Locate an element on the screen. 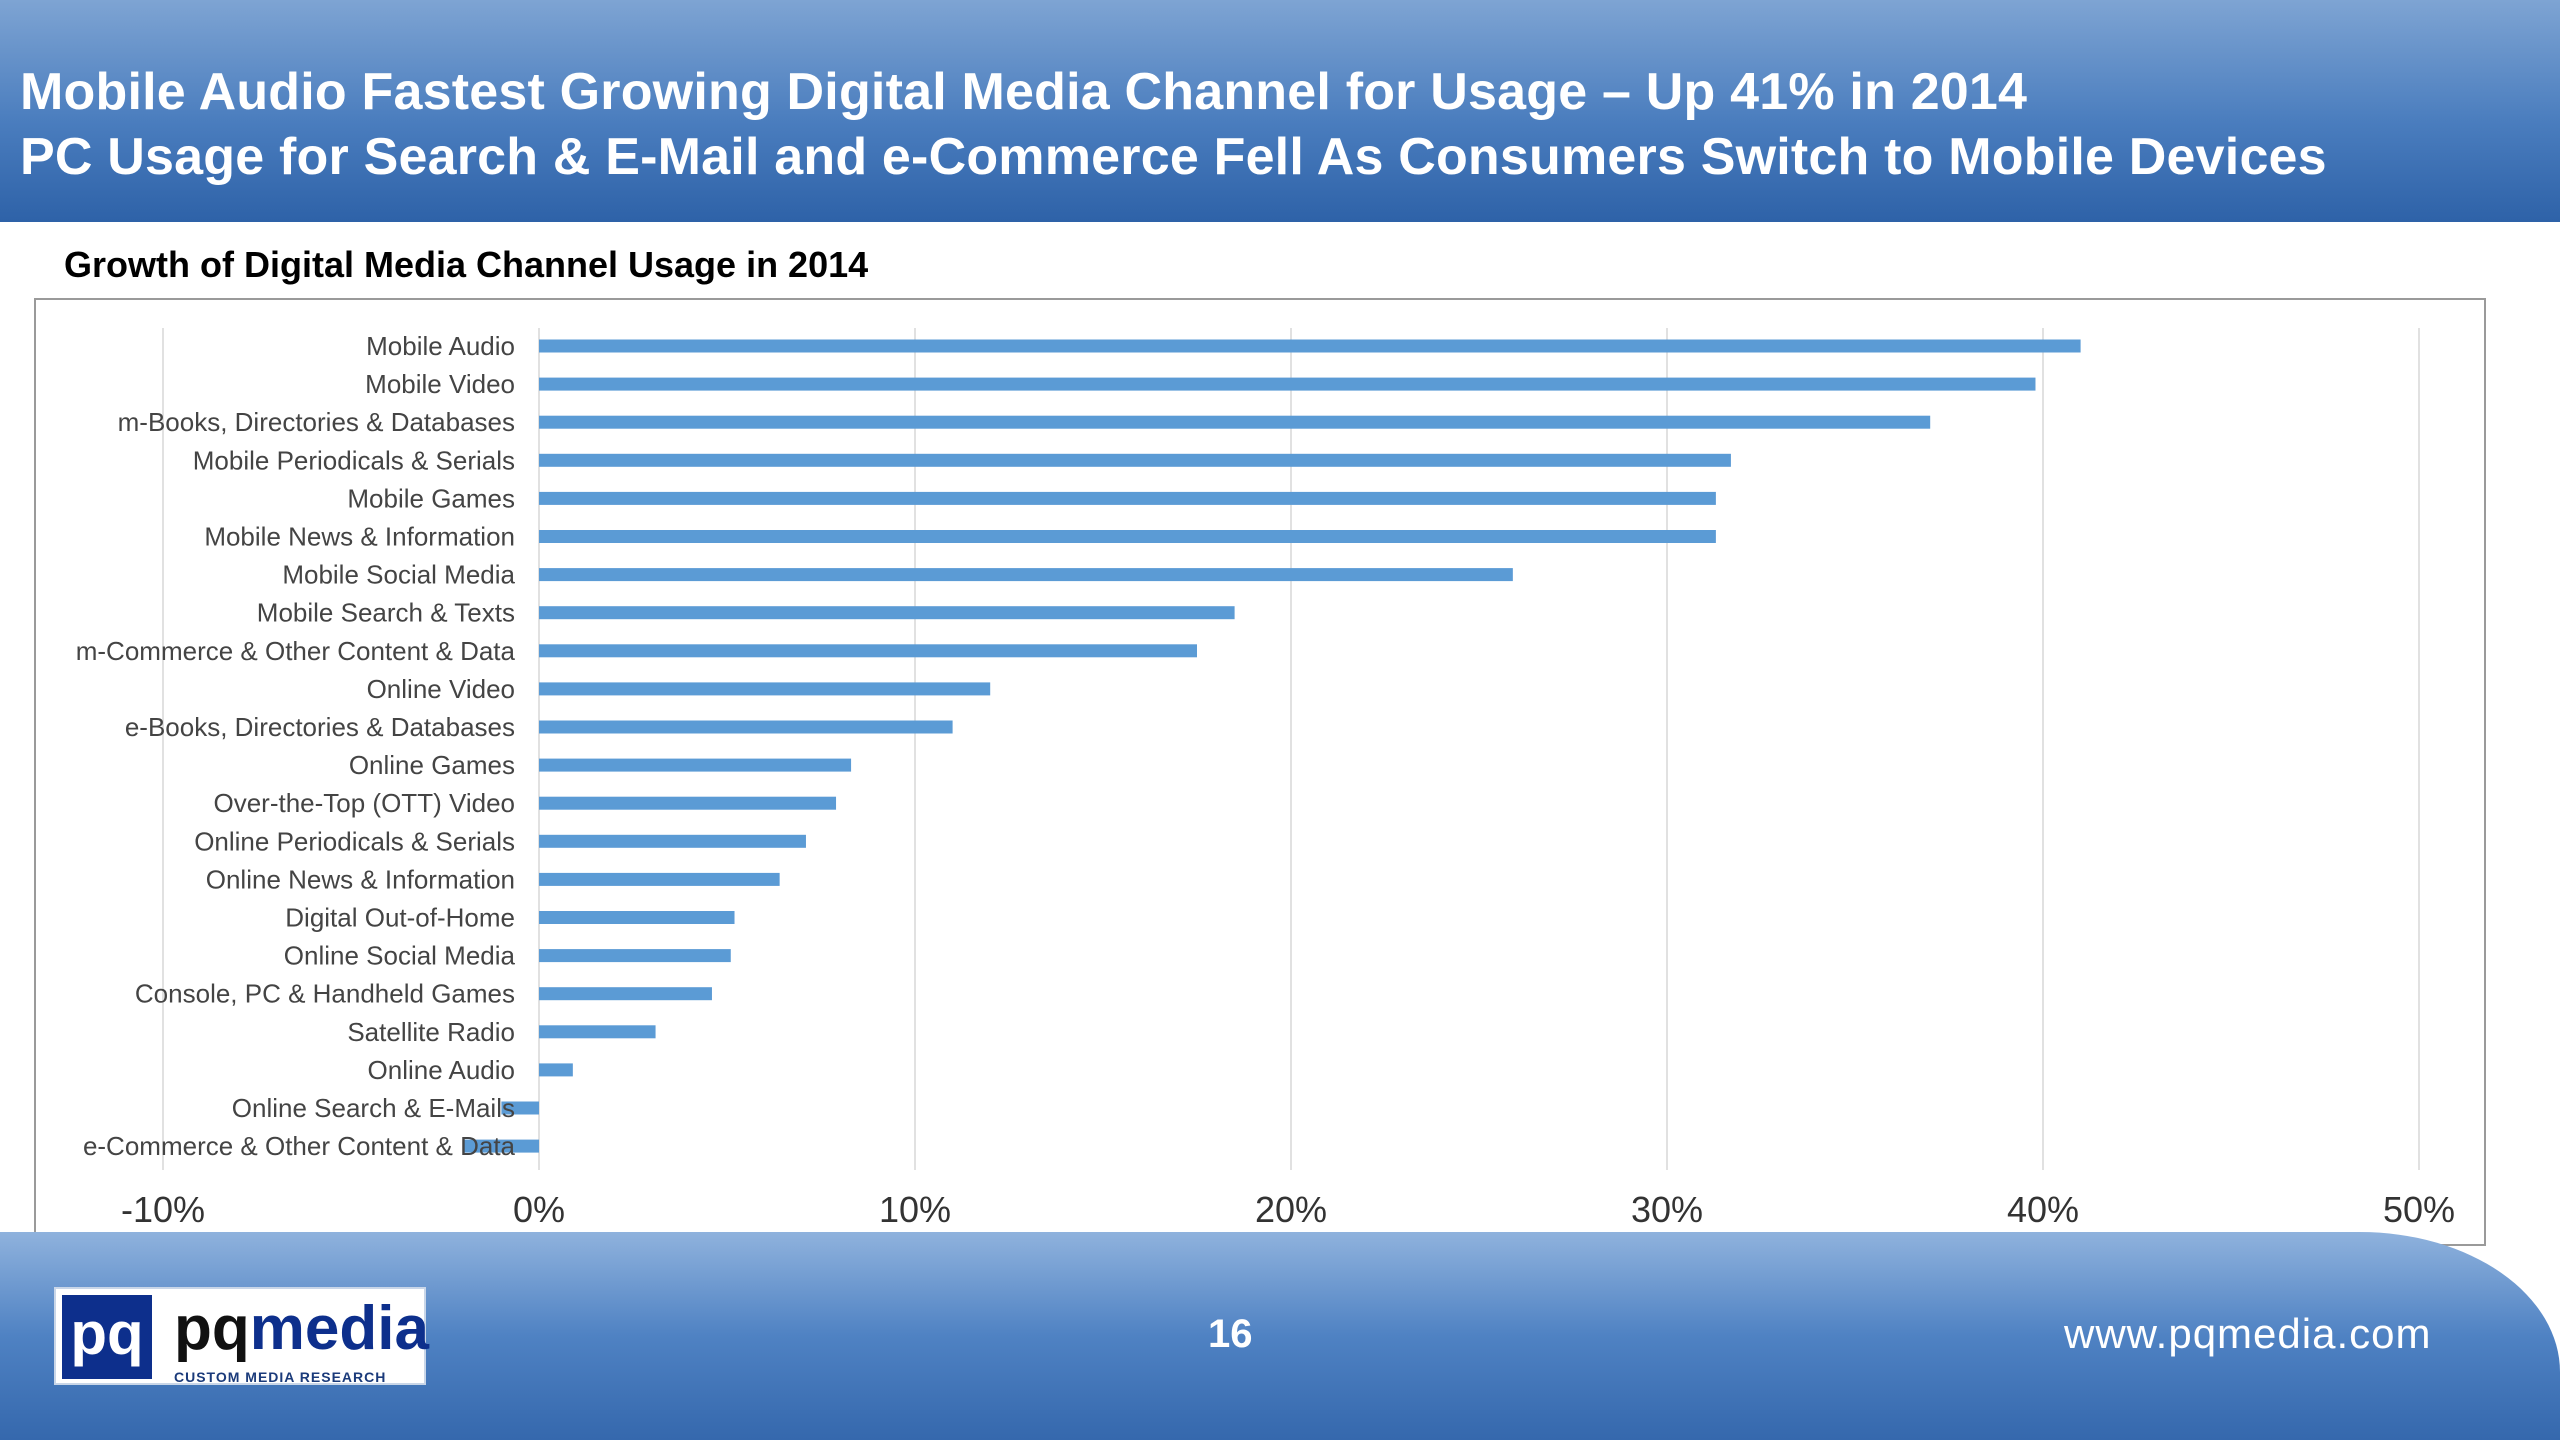  category-label: Digital Out-of-Home is located at coordinates (400, 918).